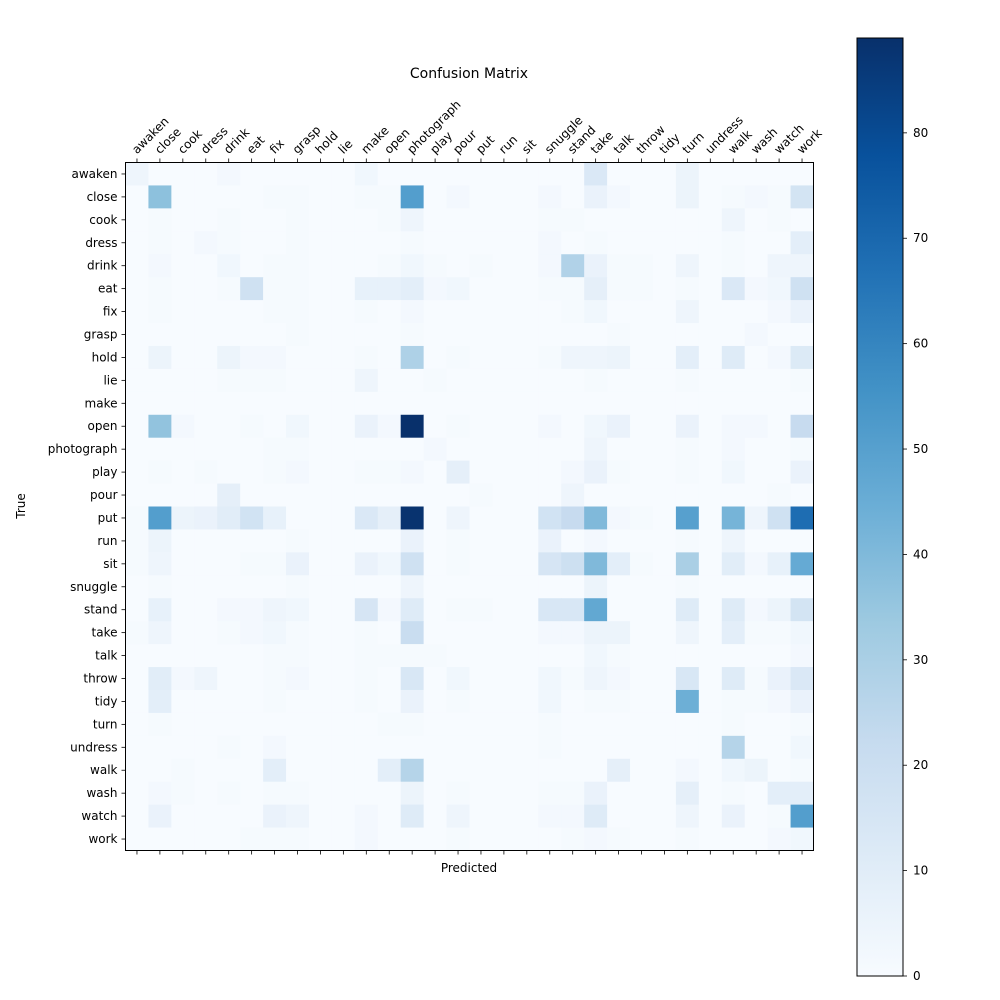 Image resolution: width=1000 pixels, height=1000 pixels. Describe the element at coordinates (693, 142) in the screenshot. I see `x-tick-label: turn` at that location.